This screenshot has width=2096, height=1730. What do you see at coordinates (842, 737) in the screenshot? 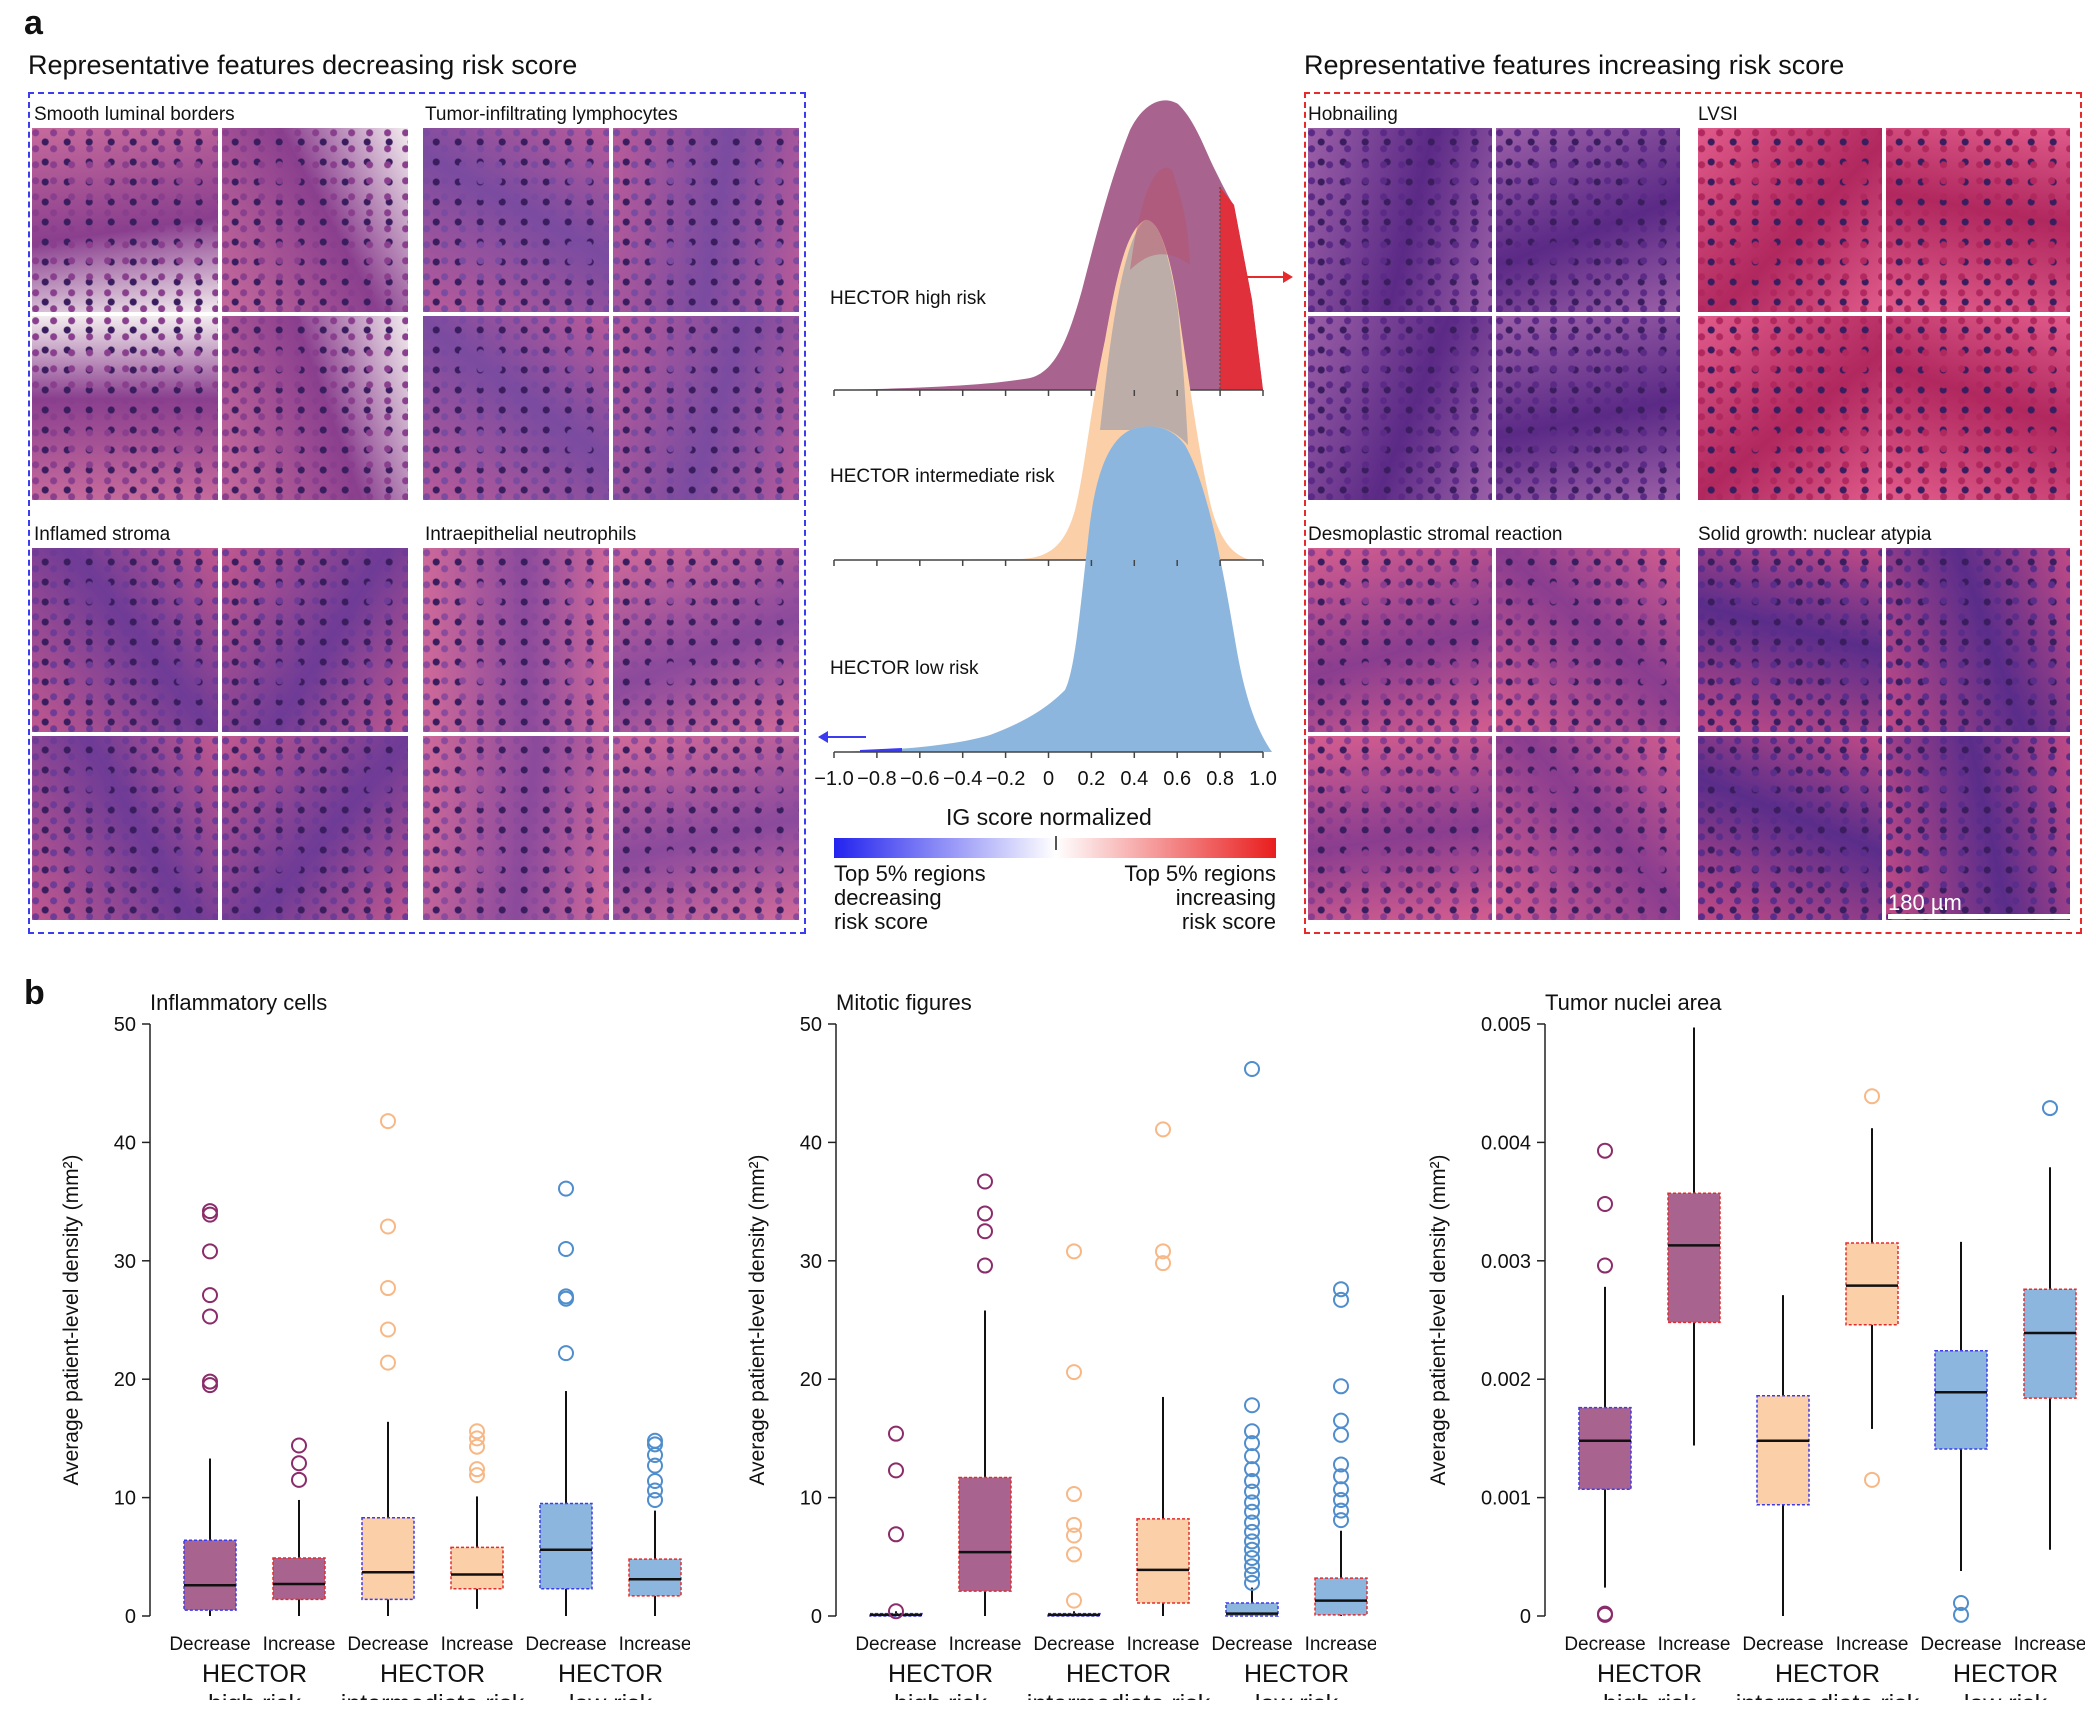
I see `arrow-left-icon` at bounding box center [842, 737].